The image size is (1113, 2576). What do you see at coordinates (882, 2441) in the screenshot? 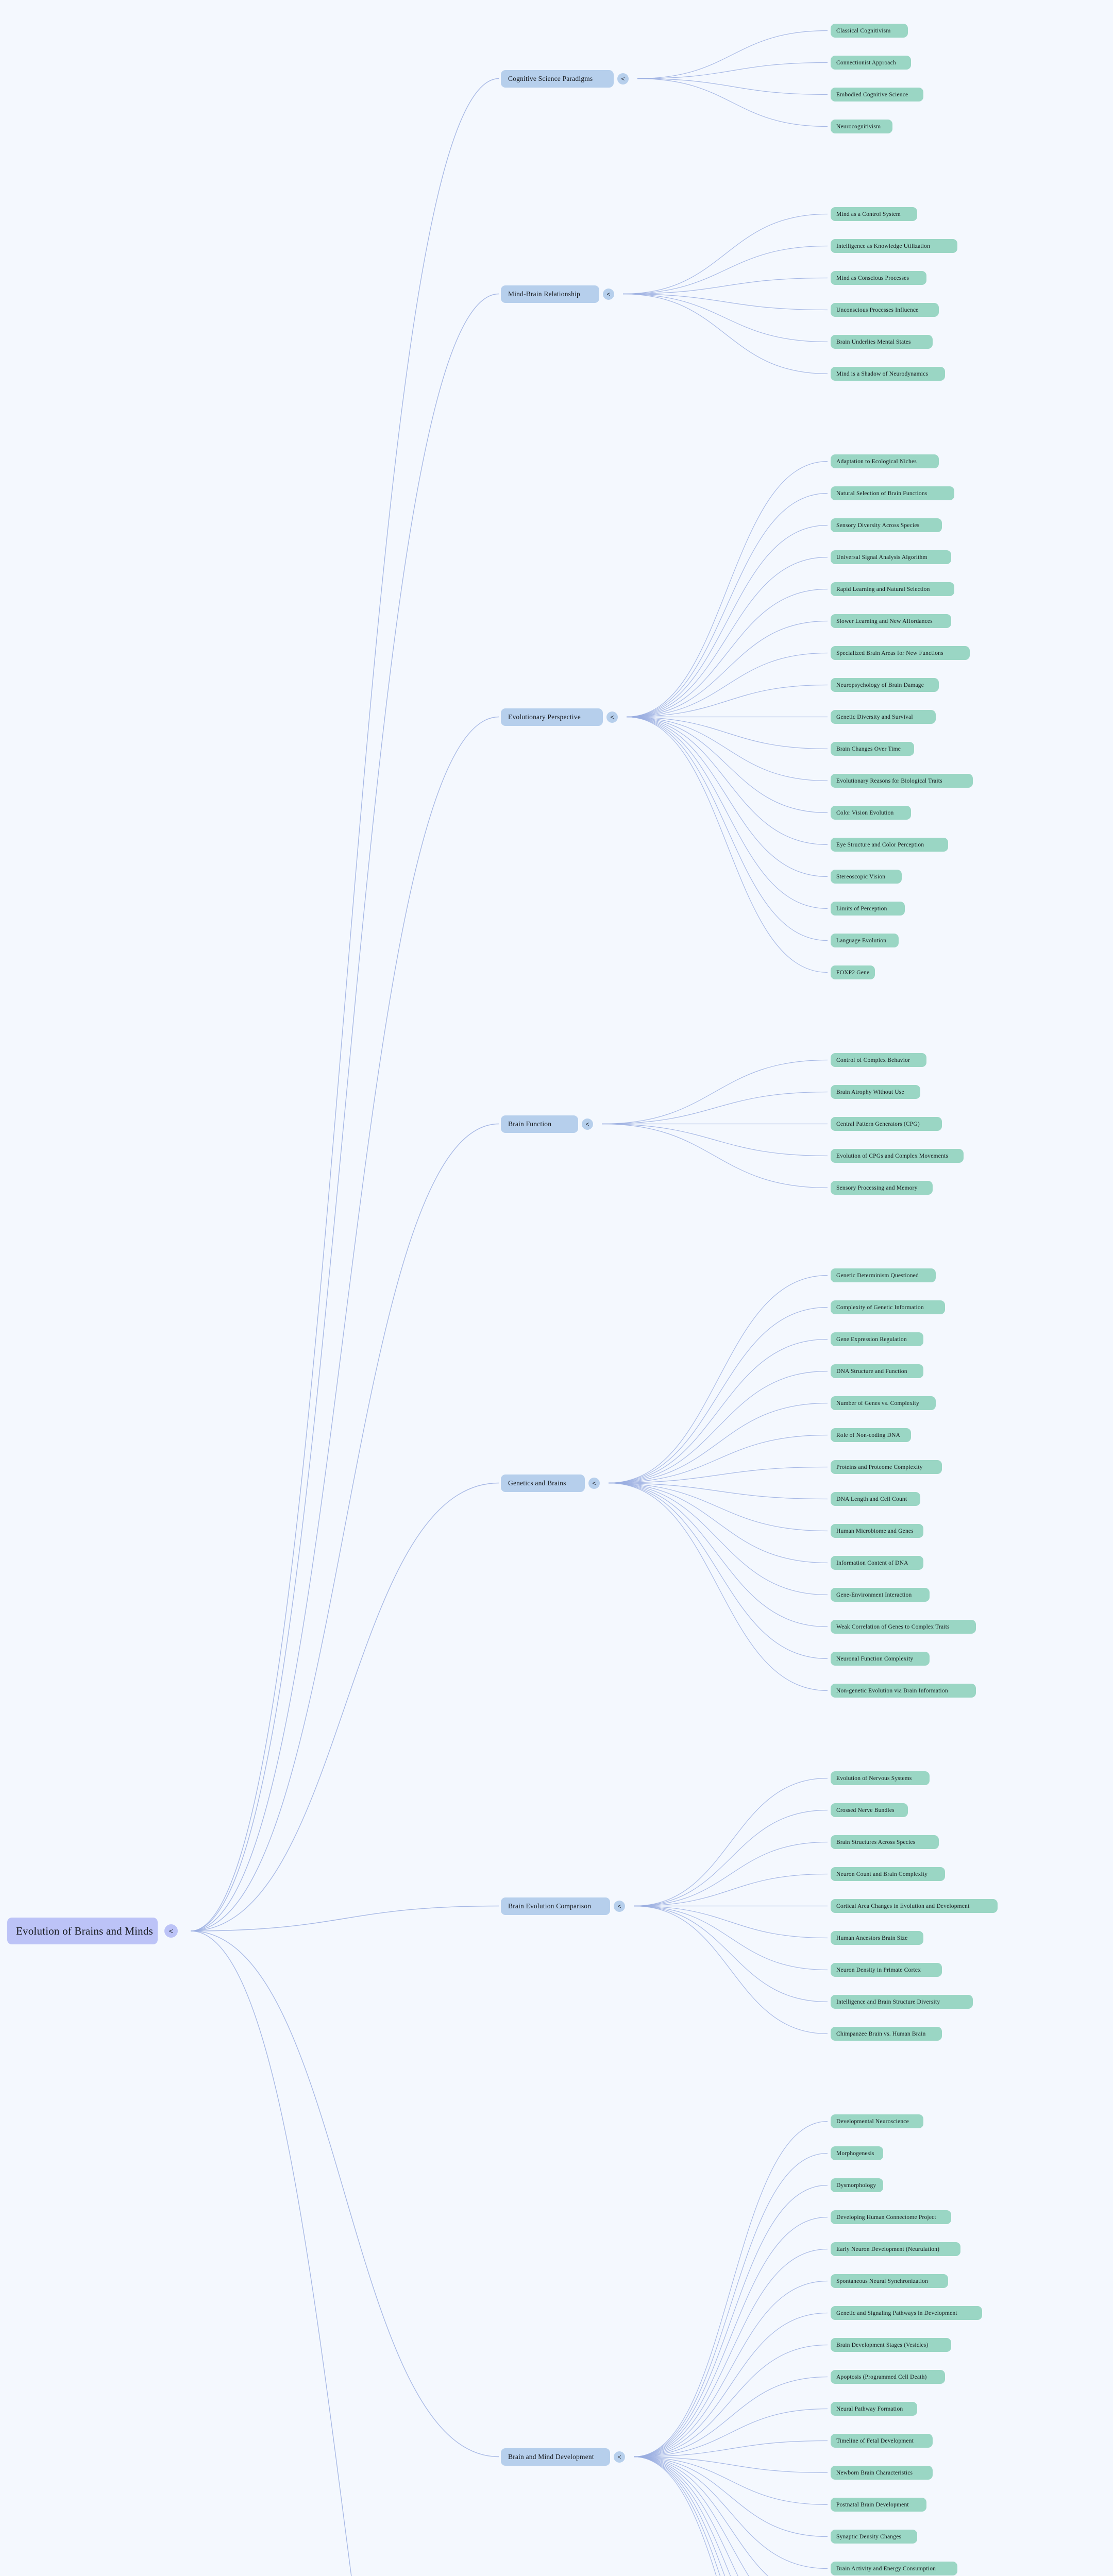
I see `leaf-node-6-10: Timeline of Fetal Development` at bounding box center [882, 2441].